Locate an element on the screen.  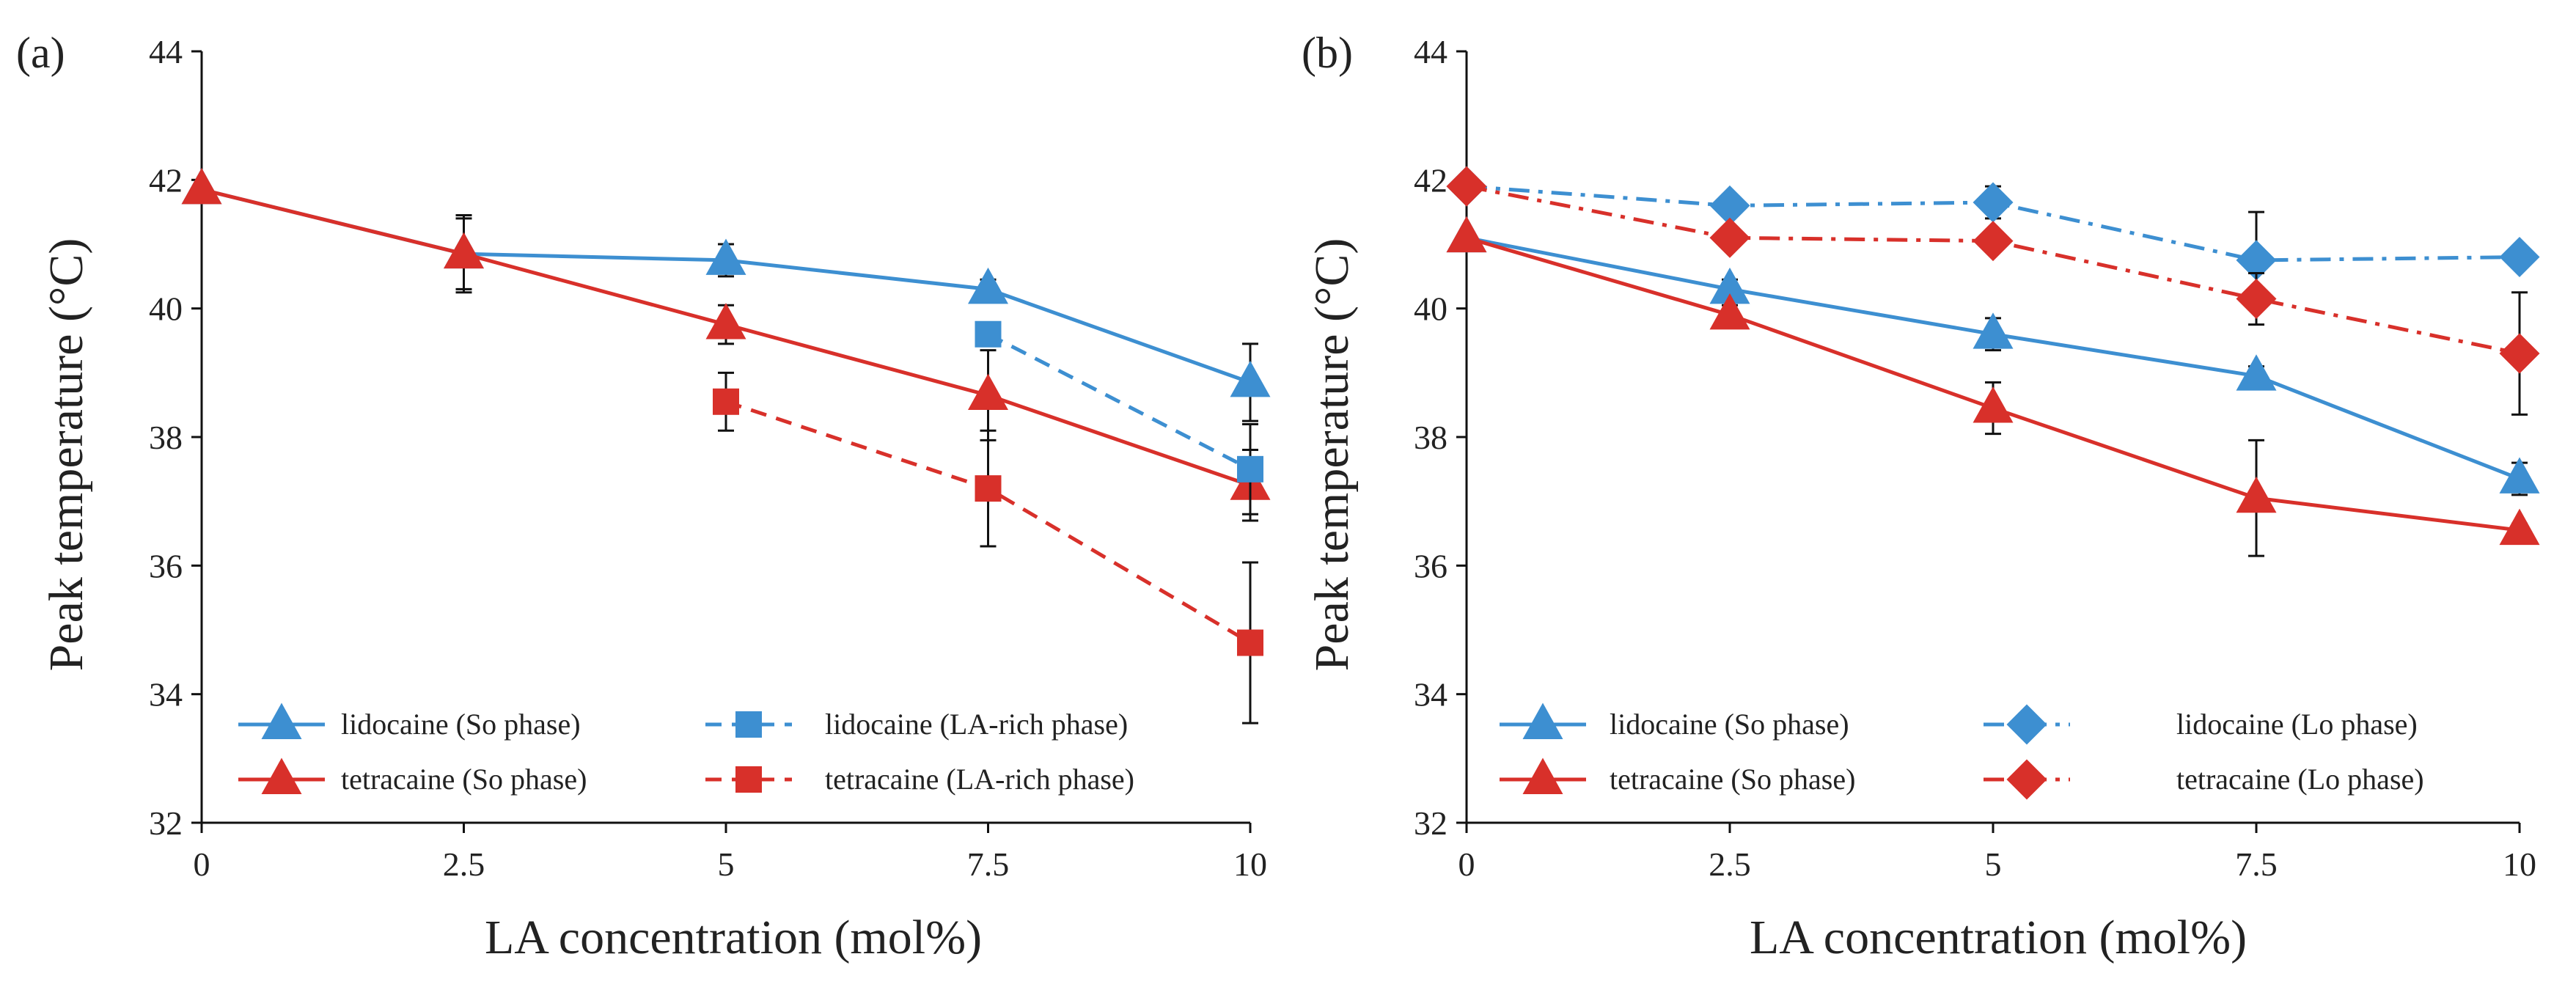
panel-b-y-tick-label: 44 is located at coordinates (1431, 51).